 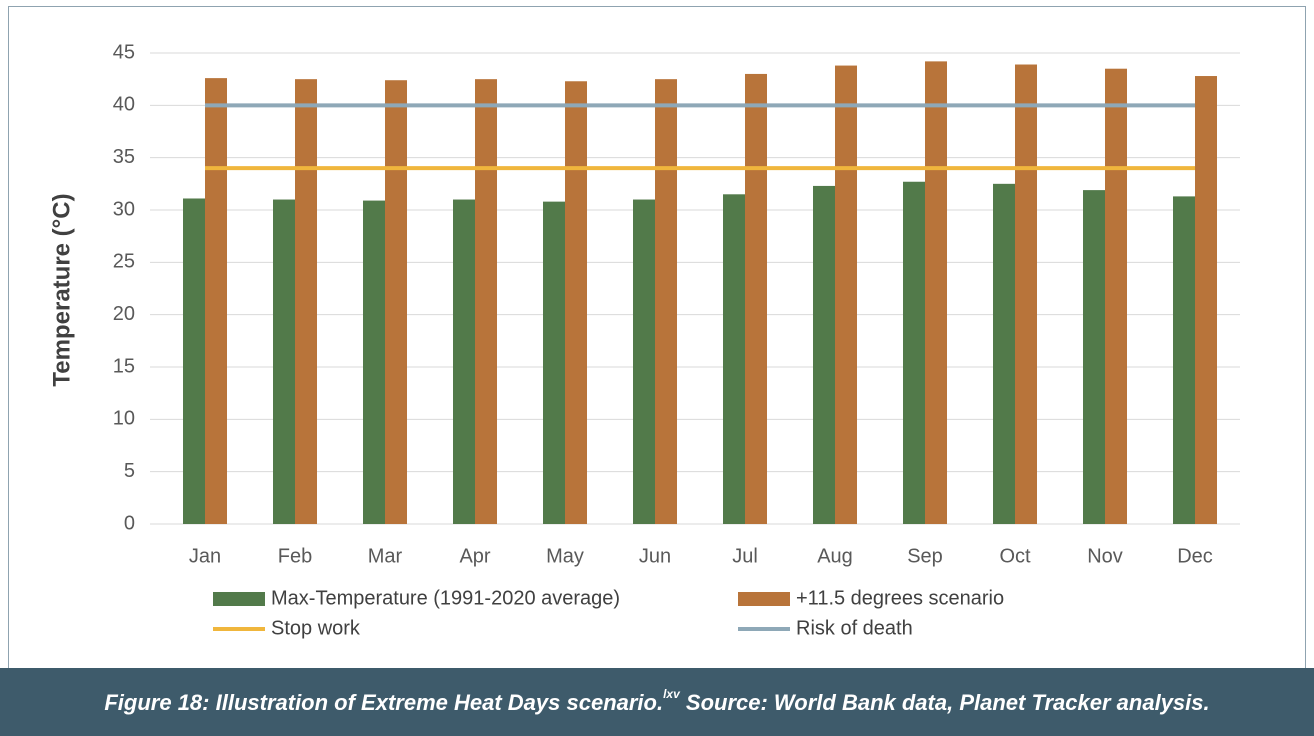 What do you see at coordinates (854, 628) in the screenshot?
I see `legend-label: Risk of death` at bounding box center [854, 628].